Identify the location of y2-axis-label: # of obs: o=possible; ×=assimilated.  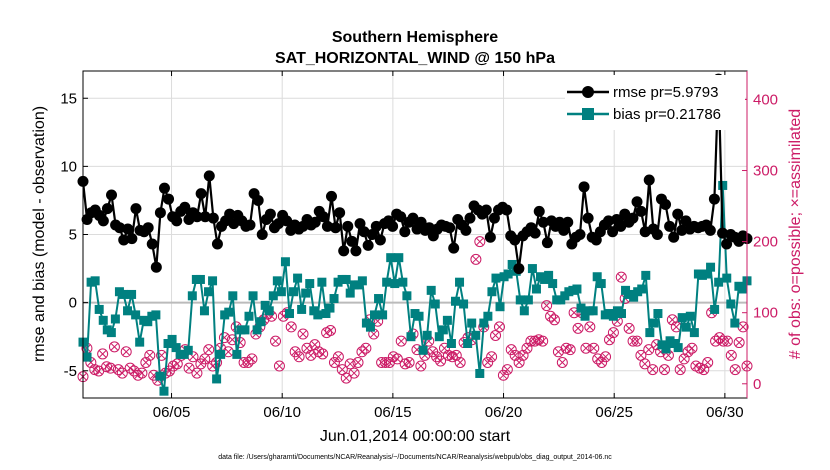
(795, 234).